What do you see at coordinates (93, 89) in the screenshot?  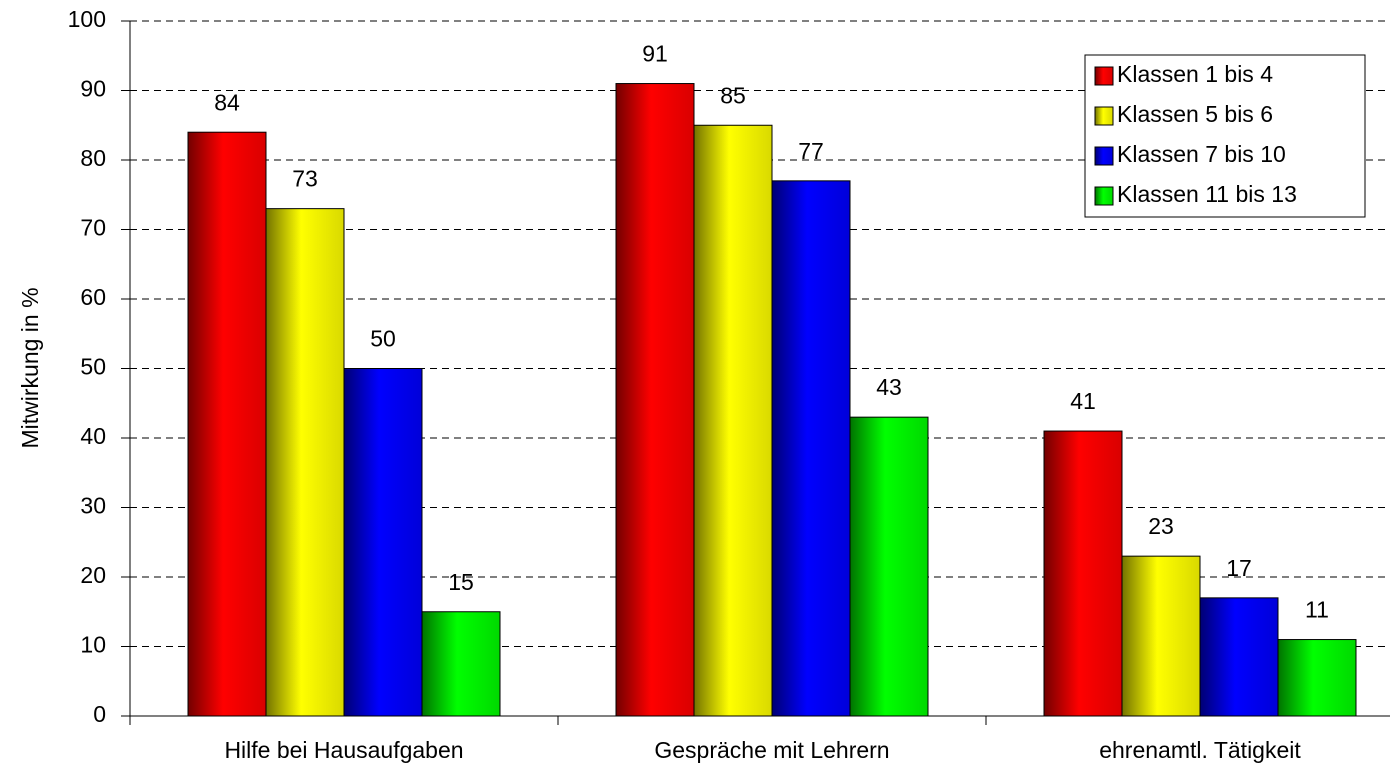 I see `y-tick-label: 90` at bounding box center [93, 89].